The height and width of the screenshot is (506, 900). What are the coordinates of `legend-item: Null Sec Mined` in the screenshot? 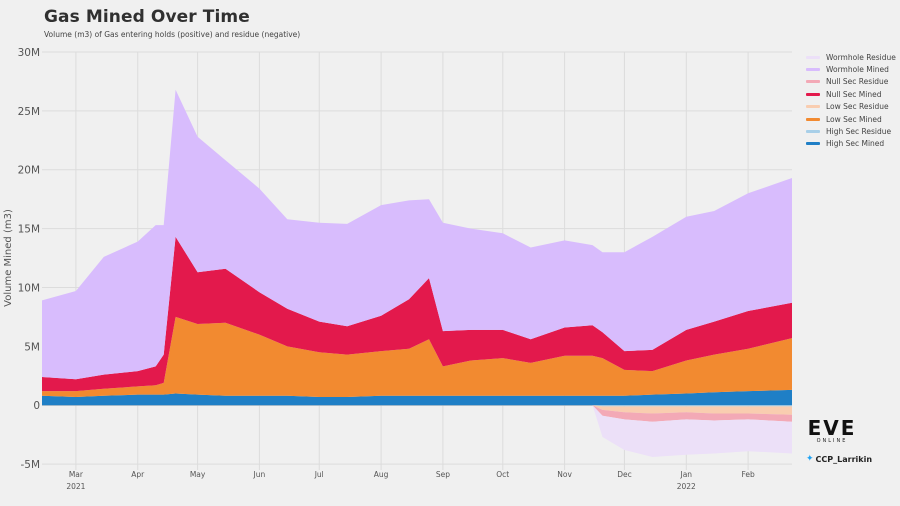 It's located at (851, 94).